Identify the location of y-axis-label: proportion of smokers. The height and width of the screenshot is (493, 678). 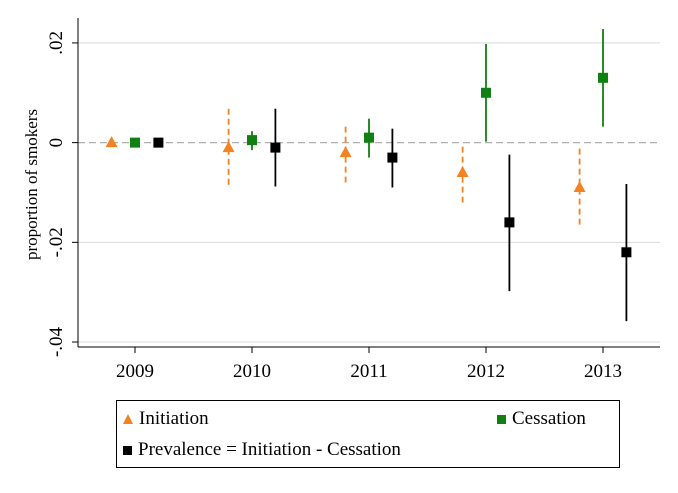
(31, 184).